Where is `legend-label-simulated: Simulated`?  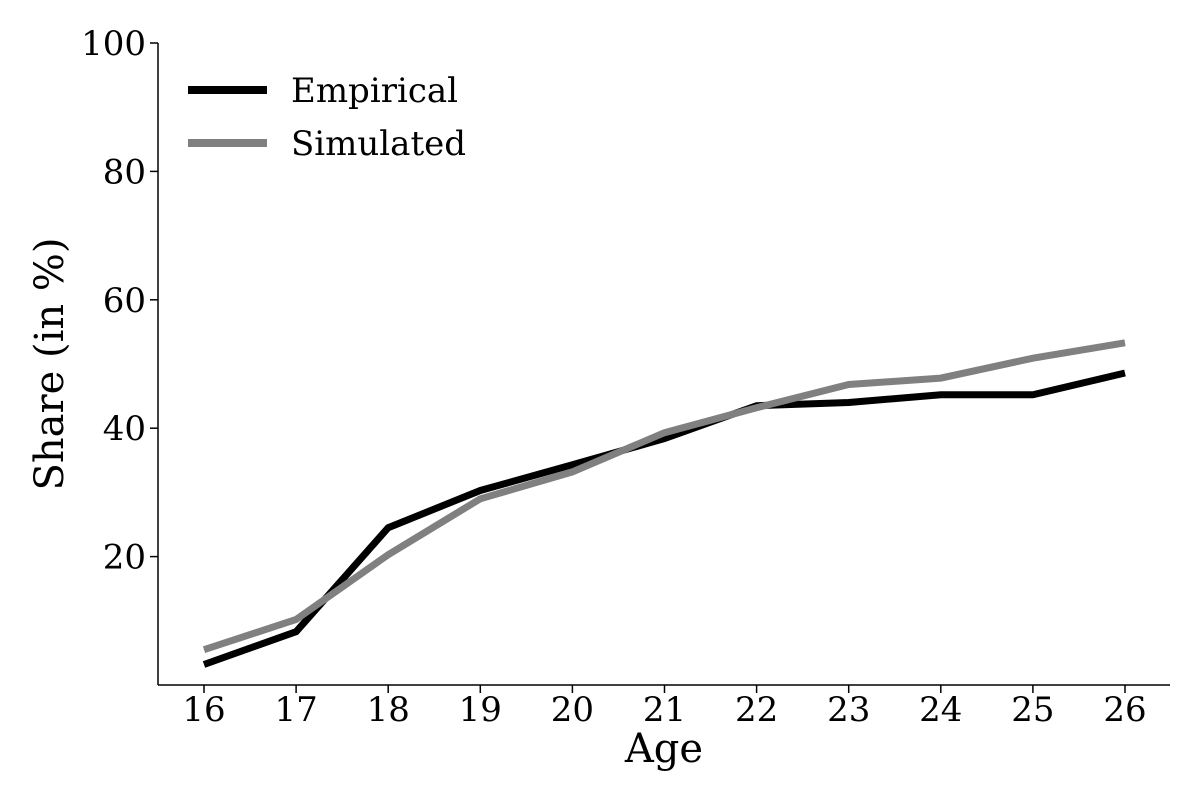 legend-label-simulated: Simulated is located at coordinates (378, 144).